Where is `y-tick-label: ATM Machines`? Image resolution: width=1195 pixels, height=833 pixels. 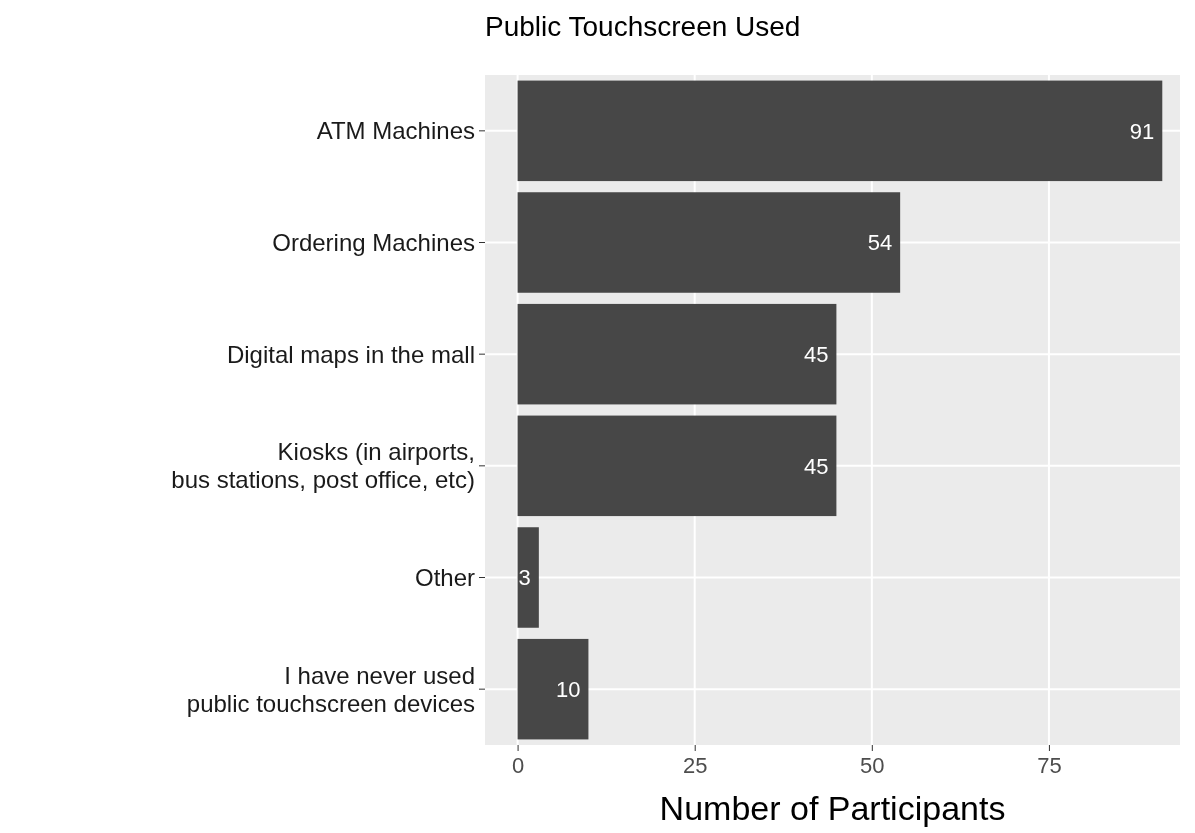
y-tick-label: ATM Machines is located at coordinates (395, 131).